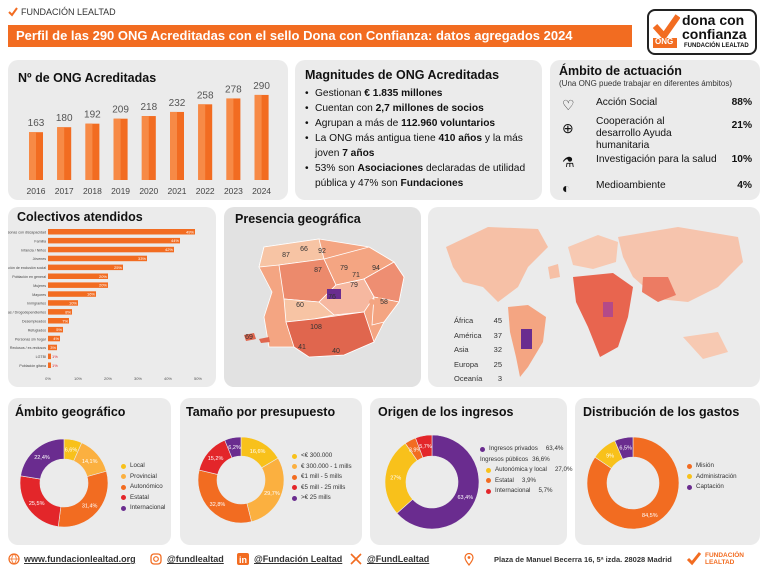 This screenshot has width=768, height=576. Describe the element at coordinates (29, 277) in the screenshot. I see `colectivo-label: Población en general` at that location.